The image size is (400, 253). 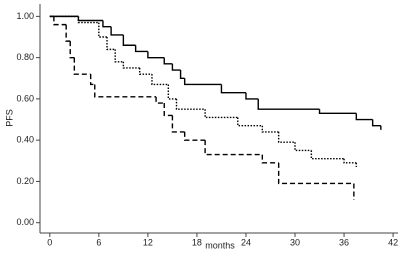 I want to click on x-tick-label: 36, so click(x=344, y=242).